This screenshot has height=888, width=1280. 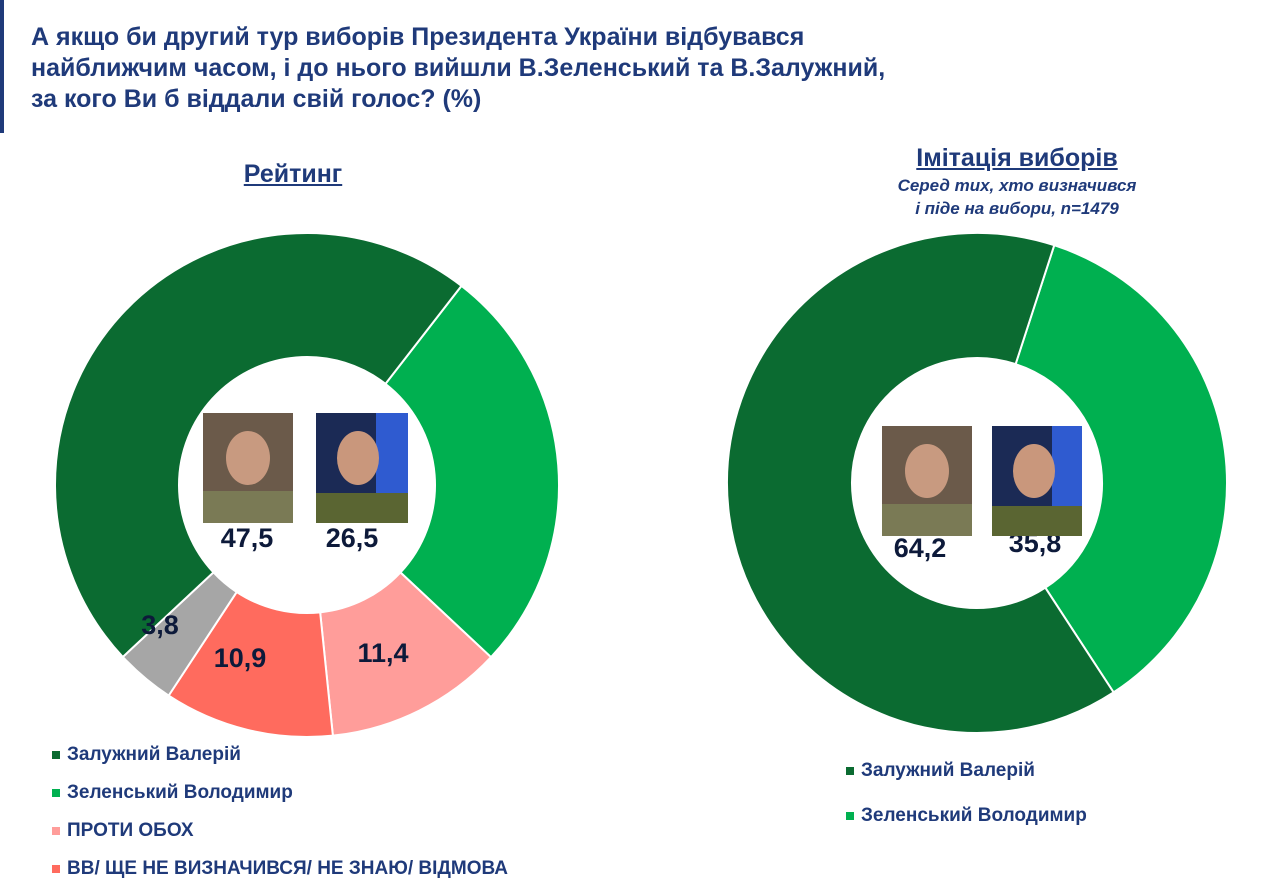 What do you see at coordinates (920, 548) in the screenshot?
I see `data-label: 64,2` at bounding box center [920, 548].